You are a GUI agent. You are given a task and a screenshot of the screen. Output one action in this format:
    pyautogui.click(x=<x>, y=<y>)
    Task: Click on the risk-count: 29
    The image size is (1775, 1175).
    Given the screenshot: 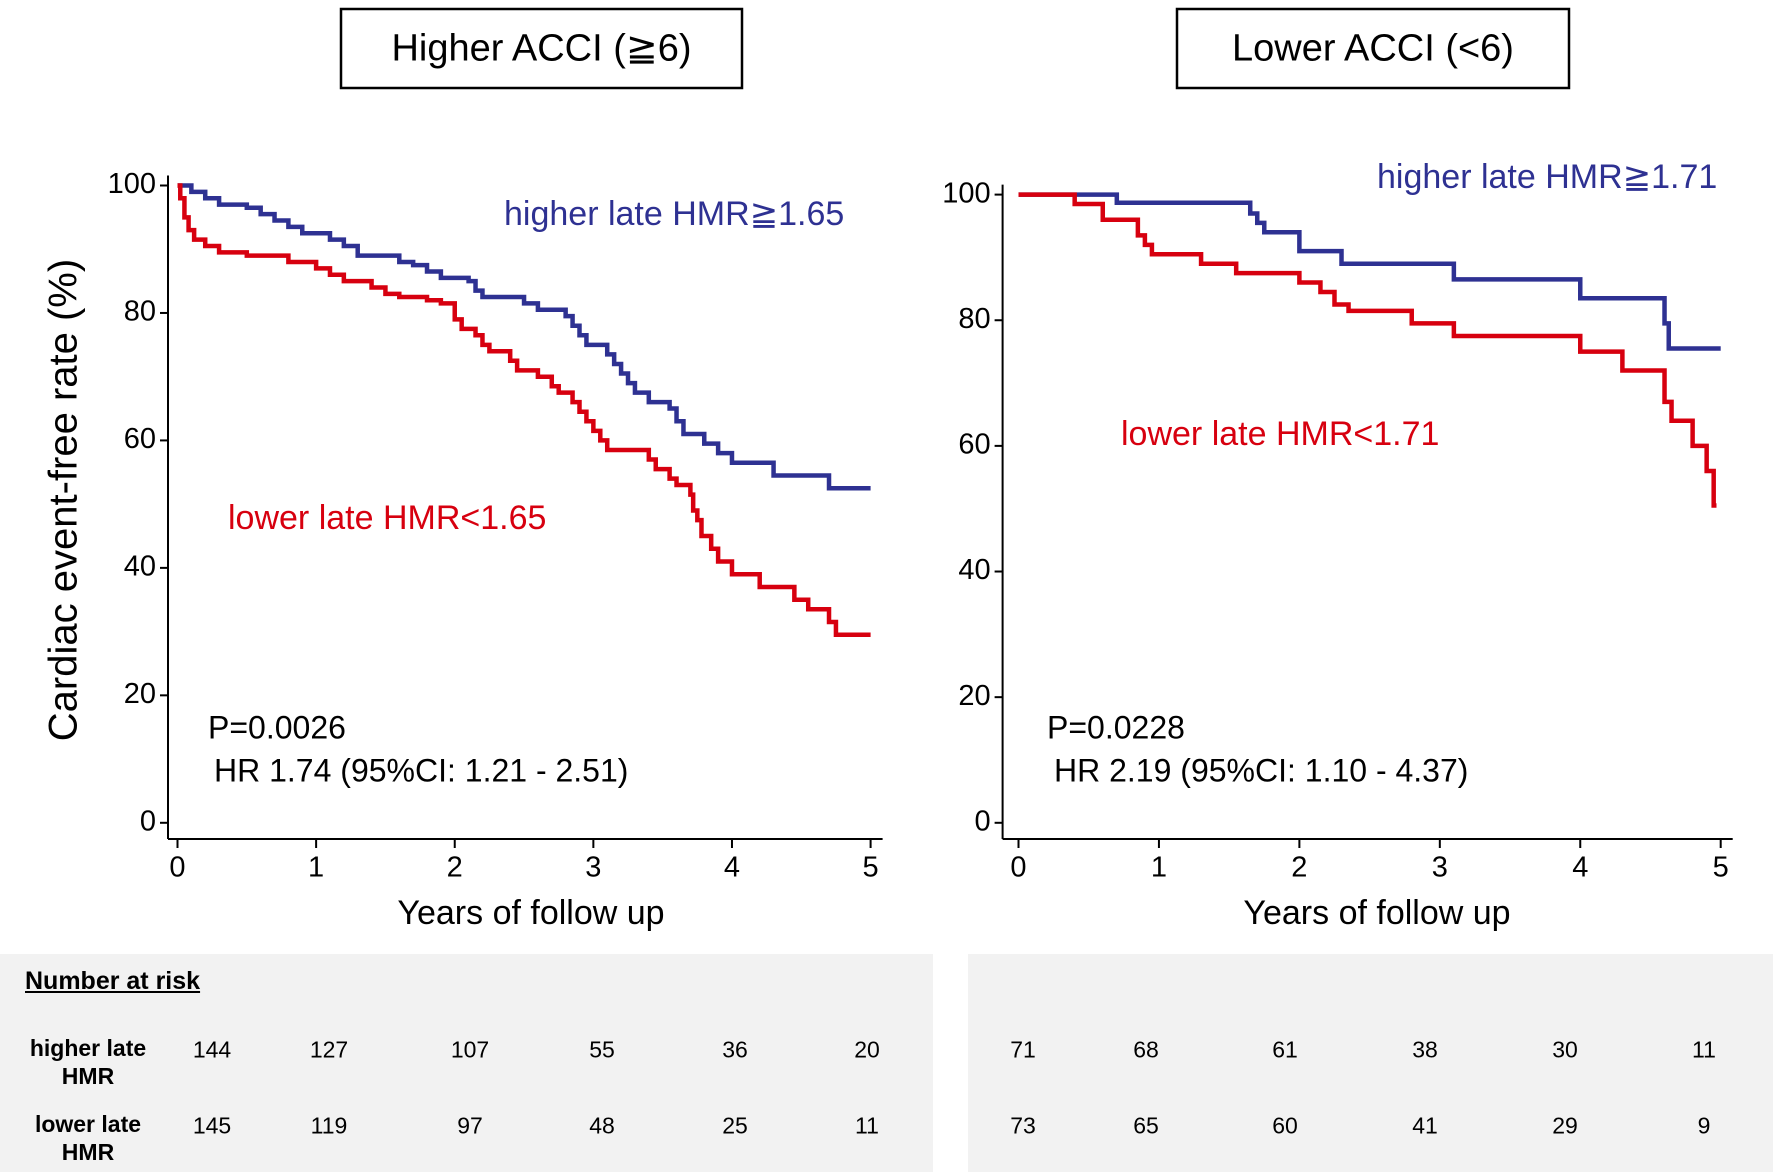 What is the action you would take?
    pyautogui.click(x=1565, y=1125)
    